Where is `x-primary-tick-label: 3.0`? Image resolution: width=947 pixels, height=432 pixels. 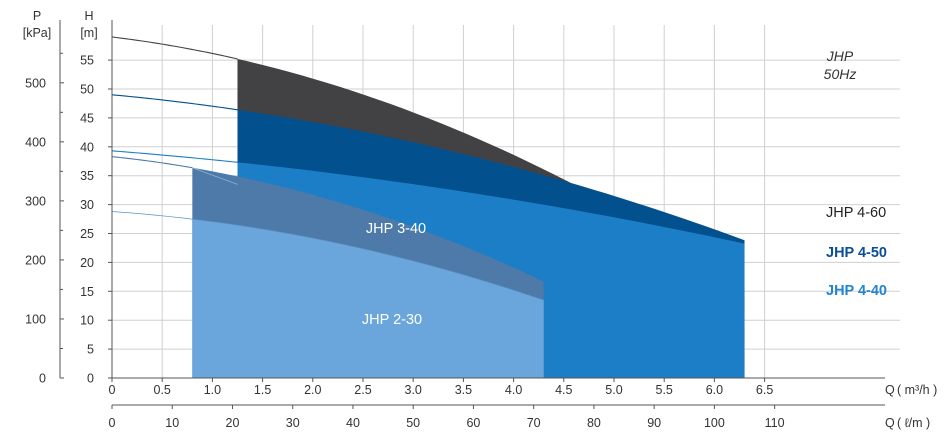 x-primary-tick-label: 3.0 is located at coordinates (413, 390).